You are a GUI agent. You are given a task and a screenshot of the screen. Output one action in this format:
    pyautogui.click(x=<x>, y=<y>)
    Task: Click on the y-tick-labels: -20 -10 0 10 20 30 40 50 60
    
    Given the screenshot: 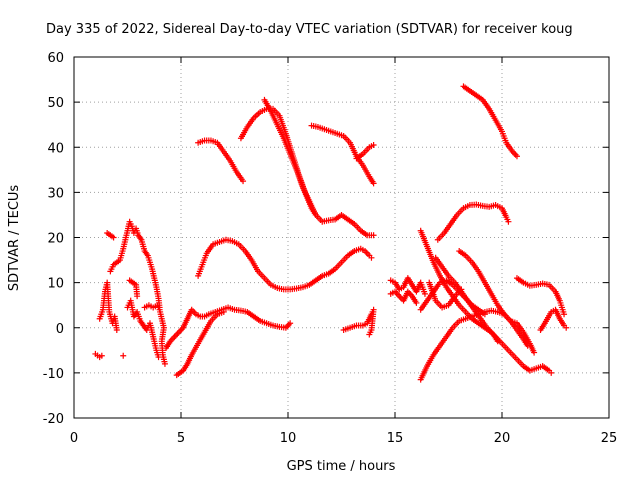 What is the action you would take?
    pyautogui.click(x=53, y=239)
    